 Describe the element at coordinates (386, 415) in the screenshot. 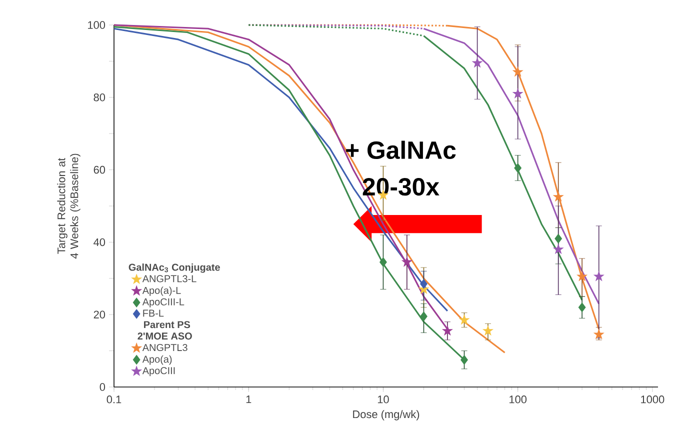

I see `x-axis-title: Dose (mg/wk)` at that location.